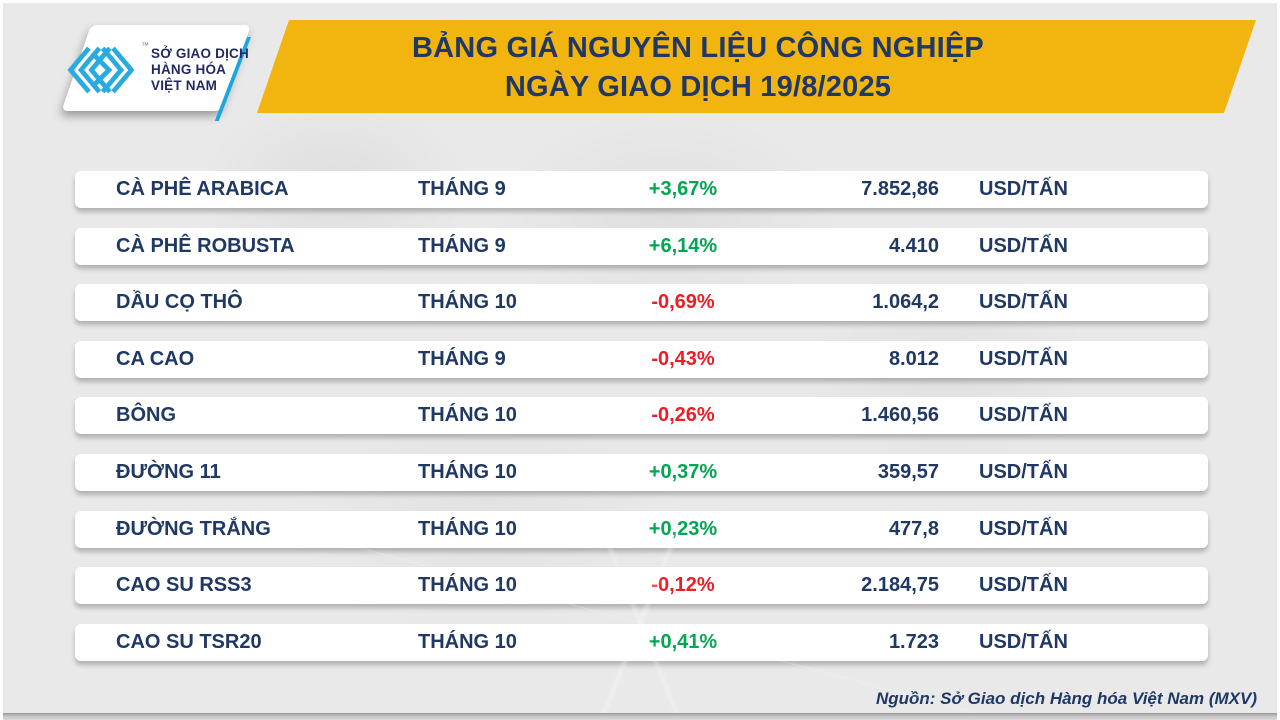 This screenshot has height=720, width=1280. What do you see at coordinates (683, 641) in the screenshot?
I see `change-percent: +0,41%` at bounding box center [683, 641].